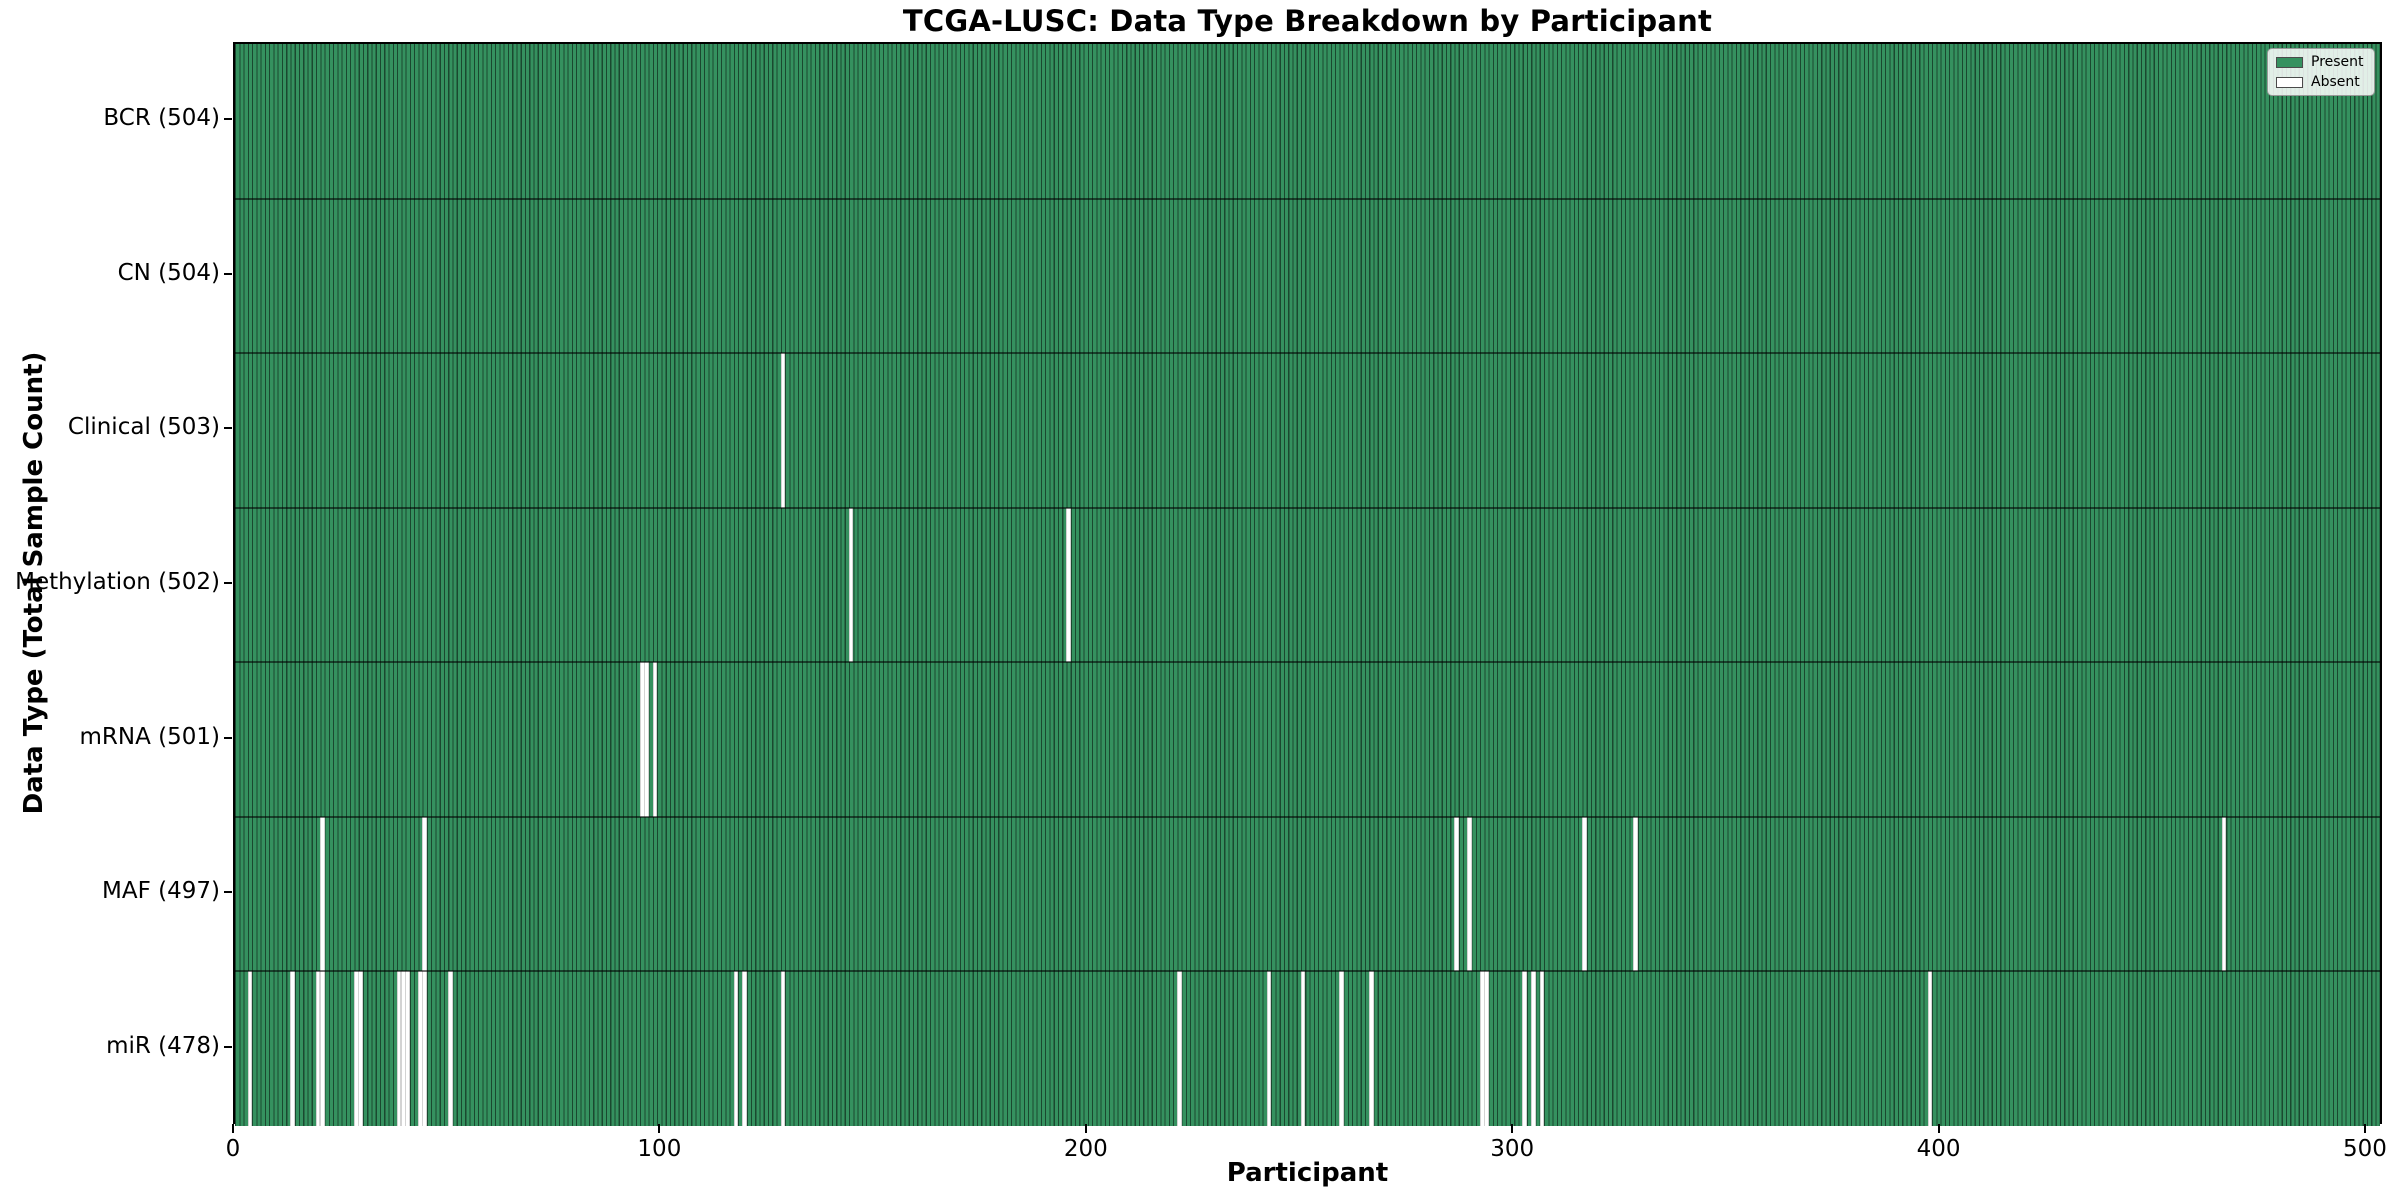 Image resolution: width=2400 pixels, height=1200 pixels. Describe the element at coordinates (163, 1045) in the screenshot. I see `y-tick-label: miR (478)` at that location.